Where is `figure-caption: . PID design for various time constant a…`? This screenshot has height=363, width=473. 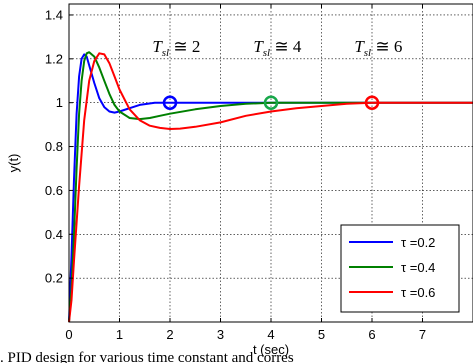 figure-caption: . PID design for various time constant a… is located at coordinates (147, 356).